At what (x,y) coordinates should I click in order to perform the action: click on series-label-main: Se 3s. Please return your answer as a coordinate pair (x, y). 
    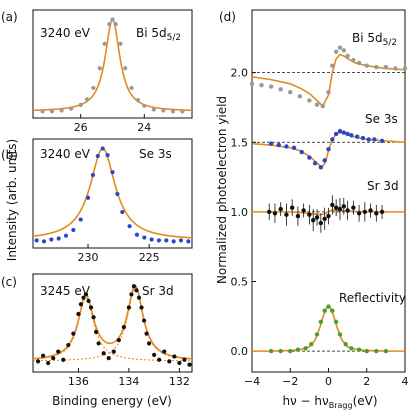
    Looking at the image, I should click on (381, 119).